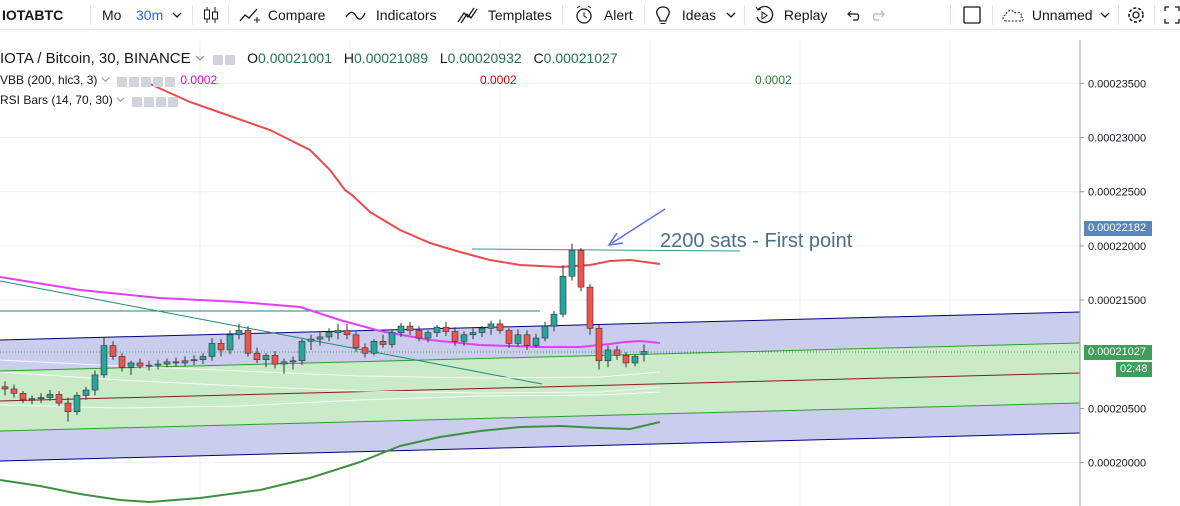 The image size is (1180, 506). Describe the element at coordinates (1046, 15) in the screenshot. I see `save-layout-button: Unnamed` at that location.